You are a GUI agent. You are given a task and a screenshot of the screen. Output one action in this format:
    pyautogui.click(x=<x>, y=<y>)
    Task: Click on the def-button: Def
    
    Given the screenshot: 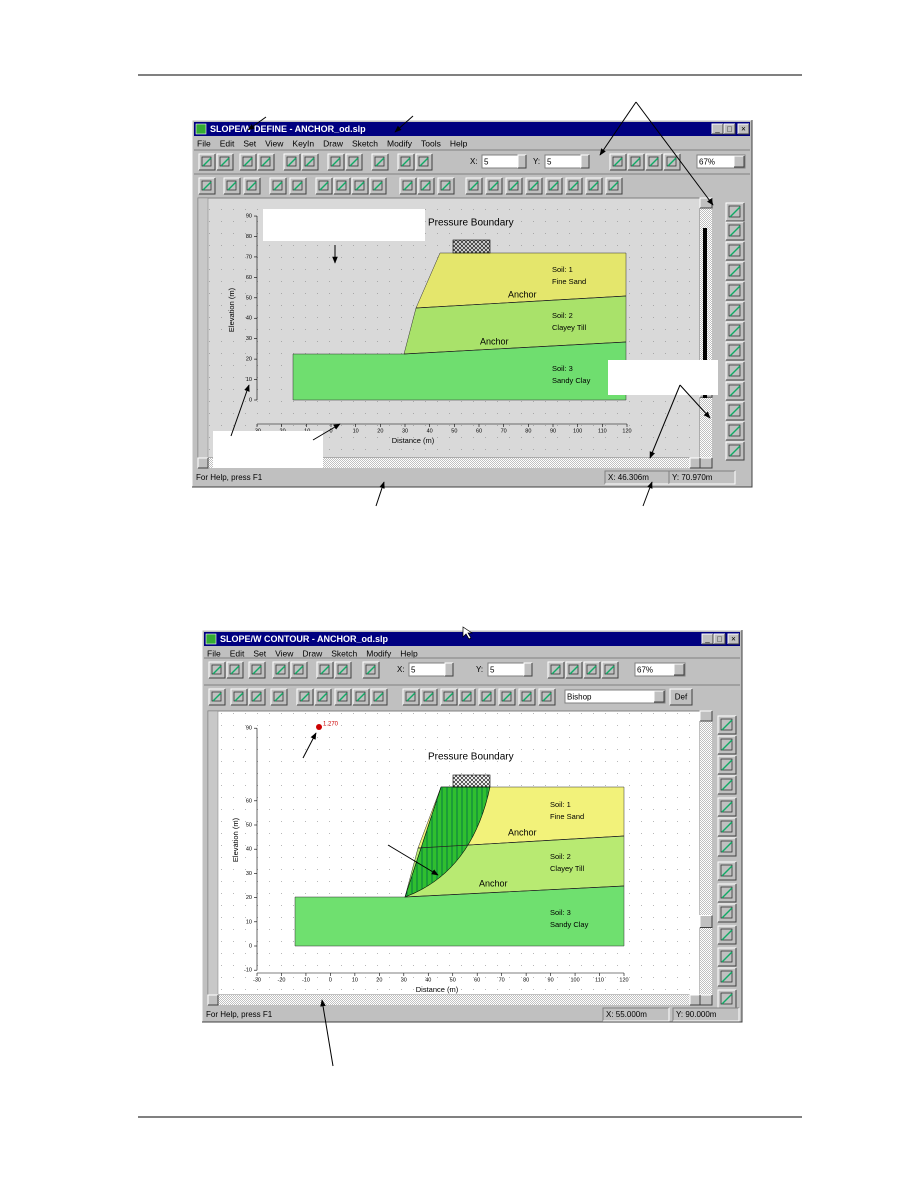 What is the action you would take?
    pyautogui.click(x=681, y=697)
    